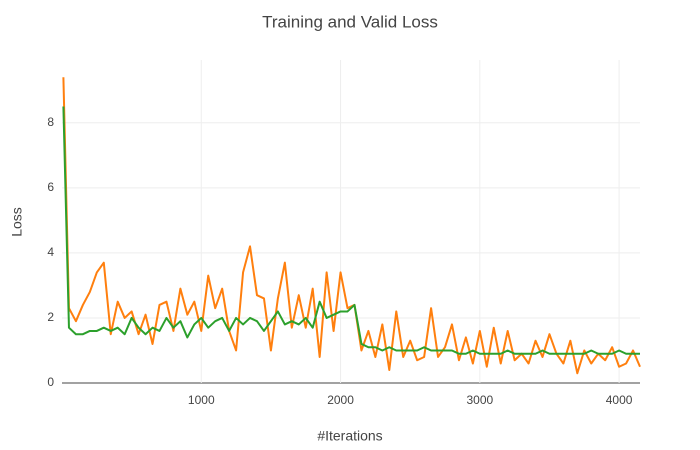 The image size is (700, 450). I want to click on x-tick-label: 1000, so click(201, 400).